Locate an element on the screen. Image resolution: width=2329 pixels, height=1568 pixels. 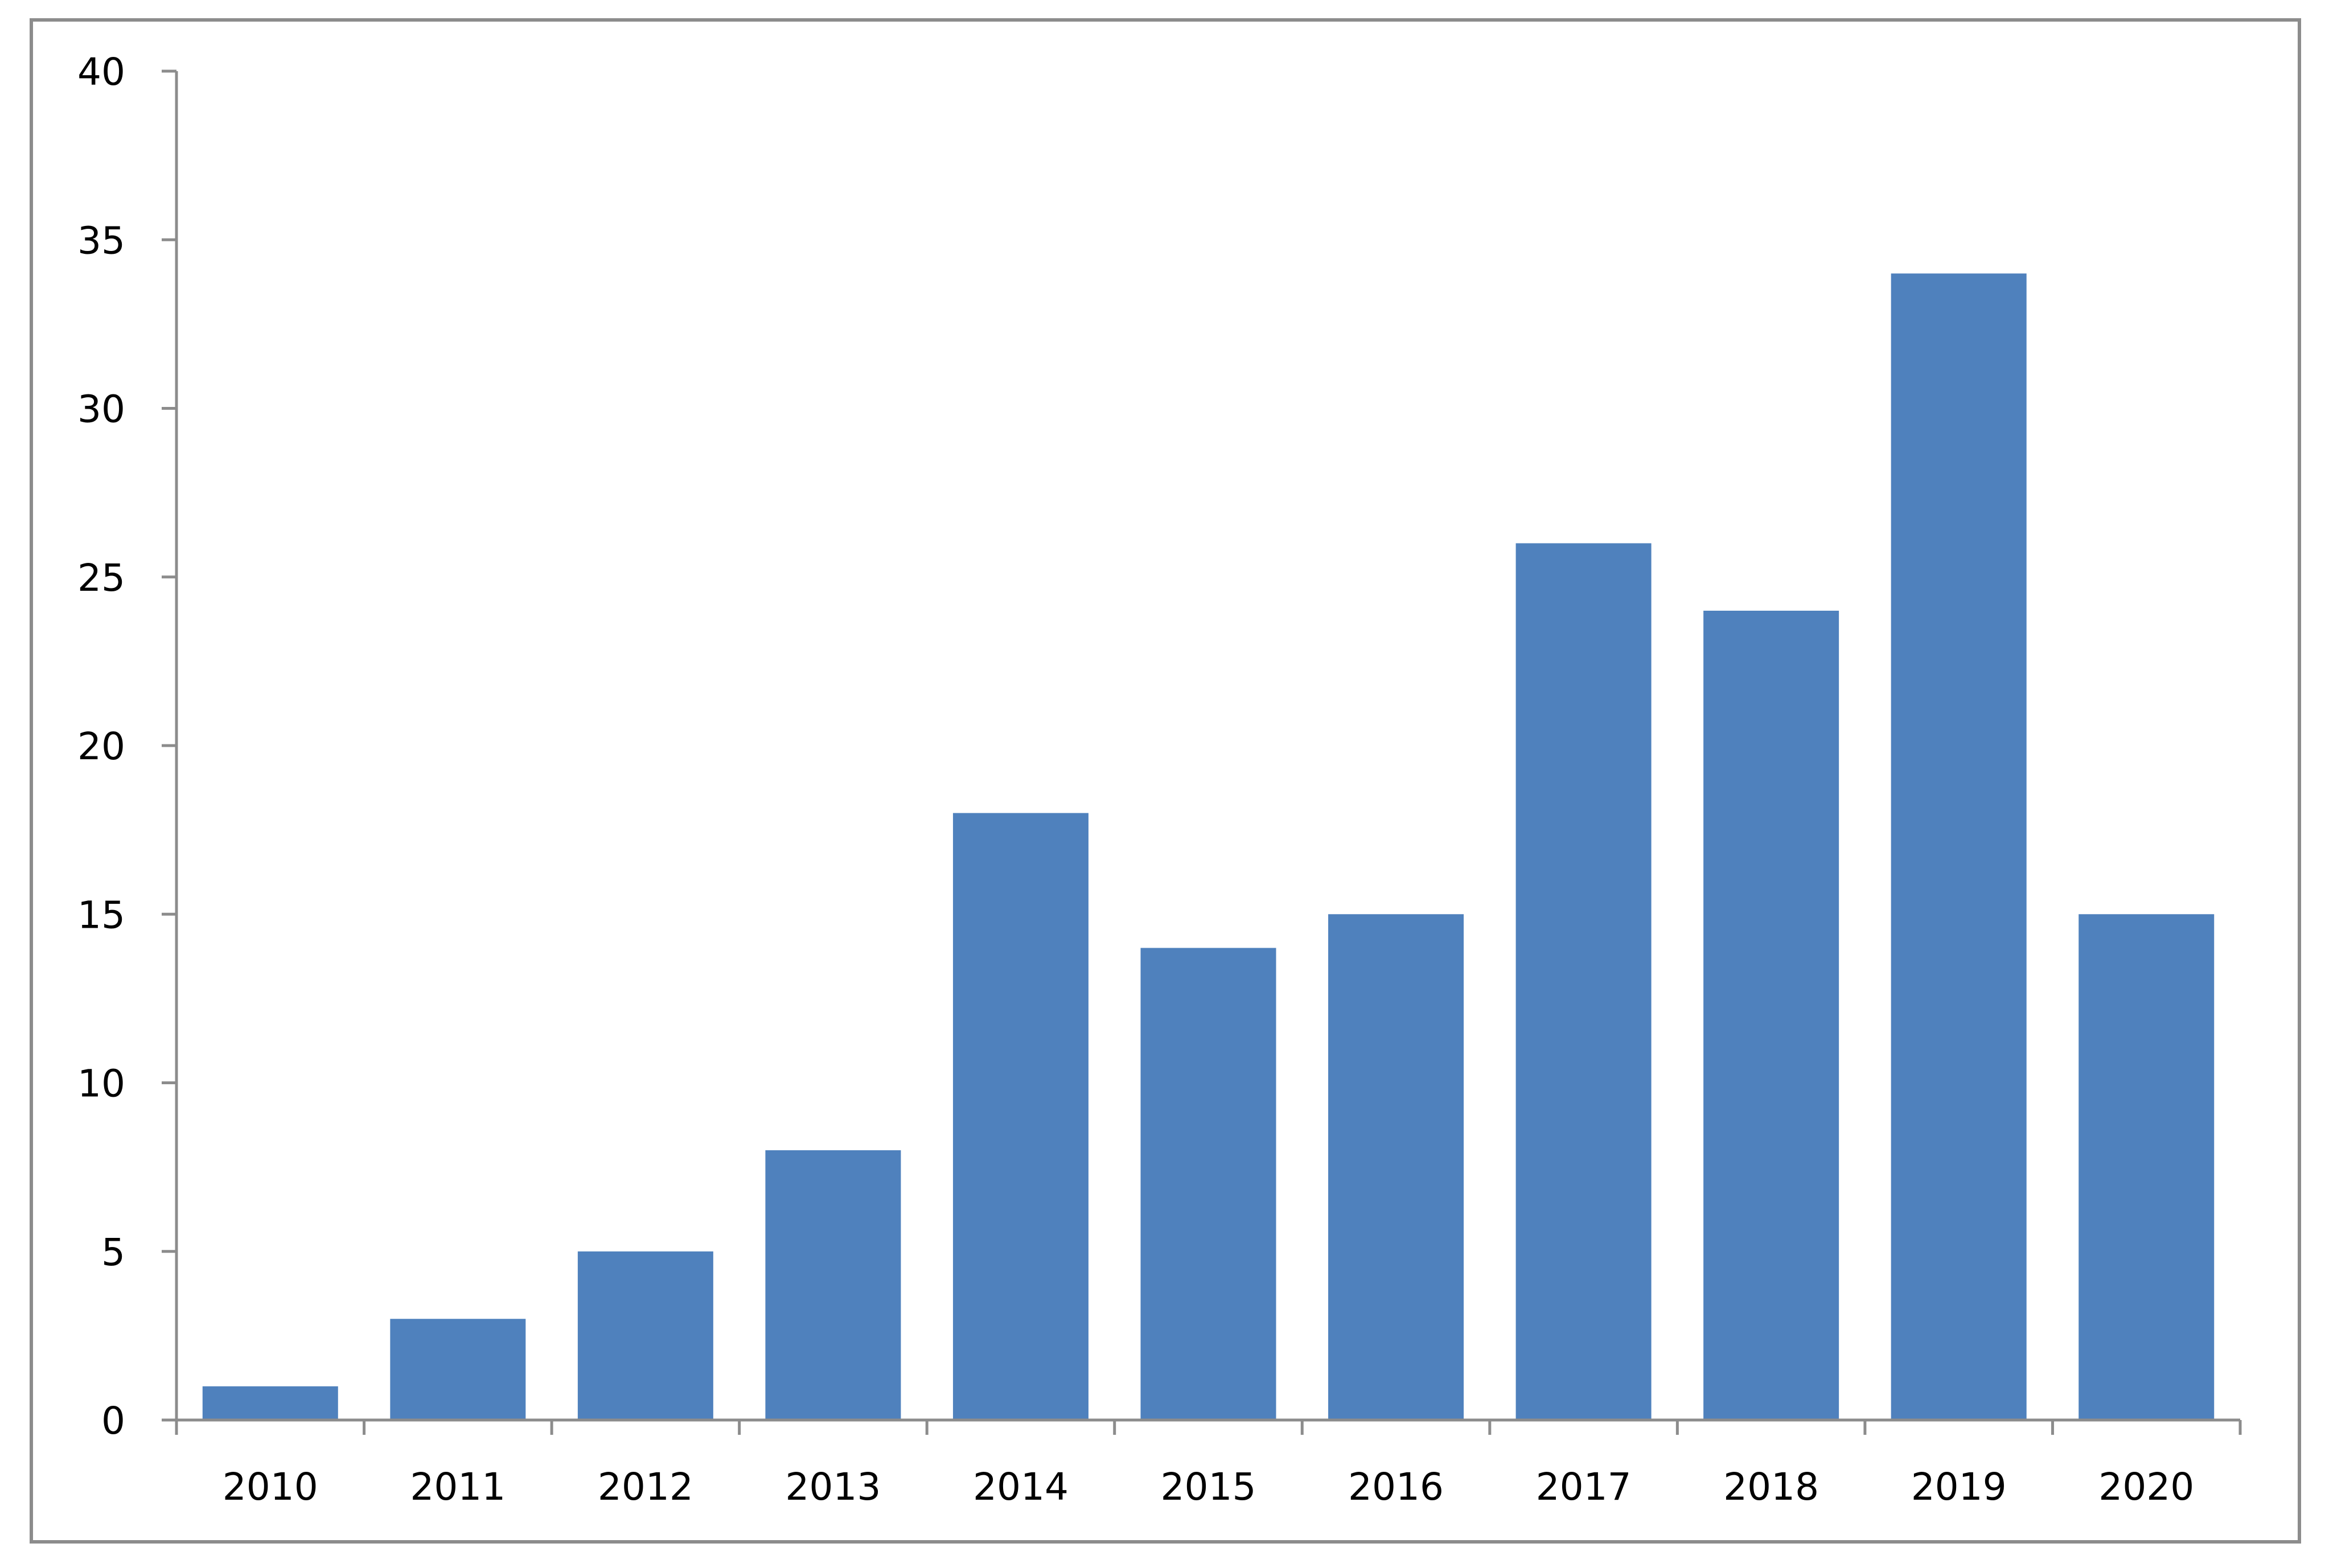
y-tick-label-20: 20 is located at coordinates (101, 747).